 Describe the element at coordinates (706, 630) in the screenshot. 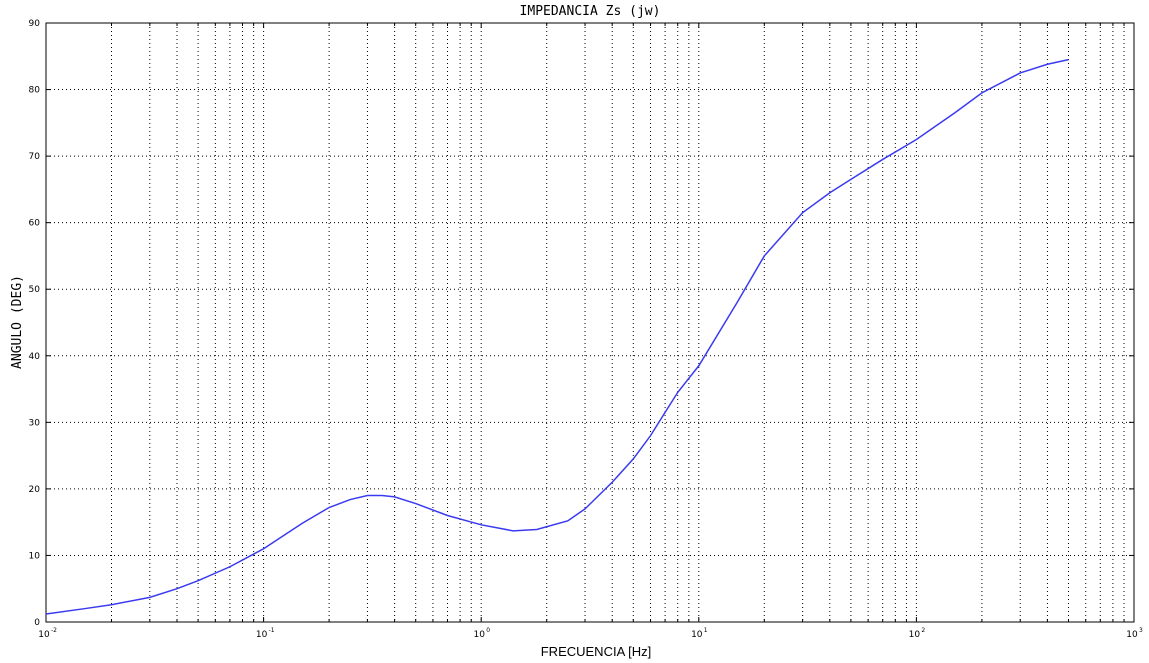

I see `x-tick-label-exp: 1` at that location.